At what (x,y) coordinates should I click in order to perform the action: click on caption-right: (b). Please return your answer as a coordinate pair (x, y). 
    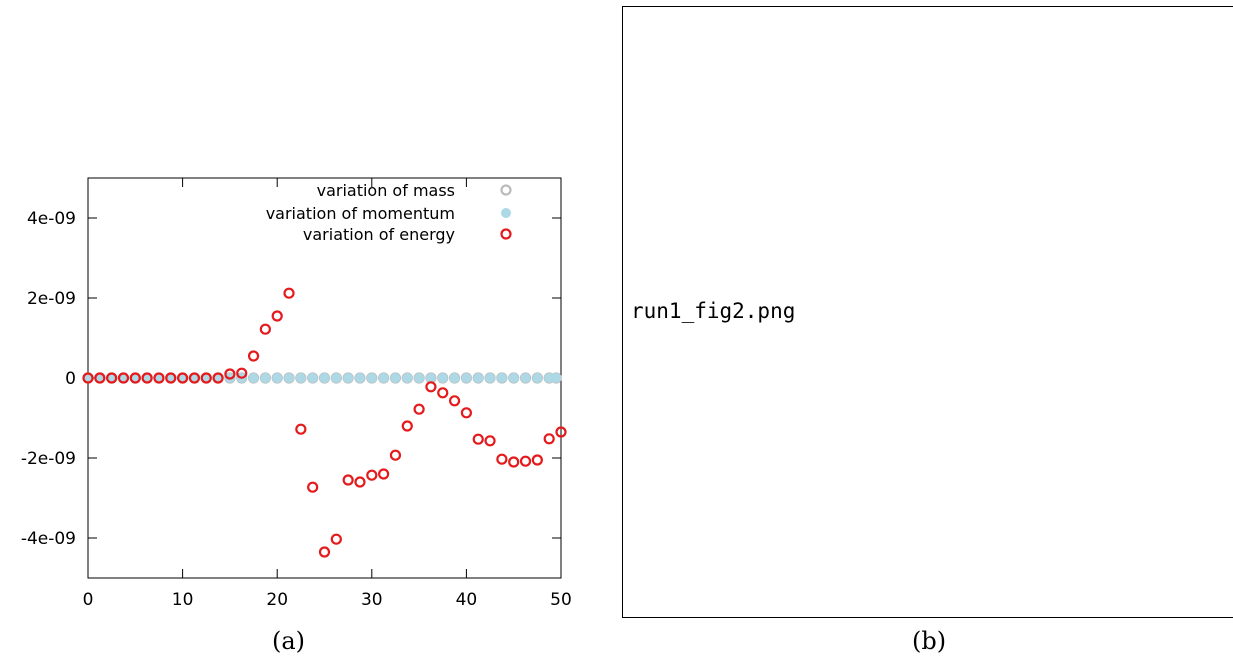
    Looking at the image, I should click on (929, 641).